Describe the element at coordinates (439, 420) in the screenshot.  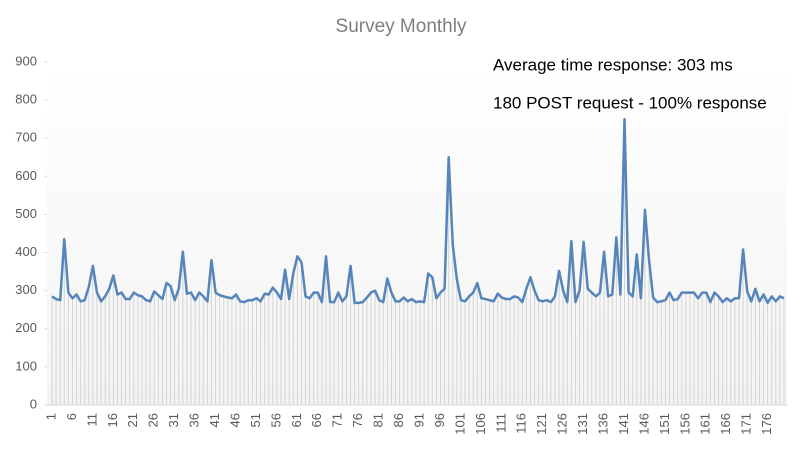
I see `x-tick-label: 96` at that location.